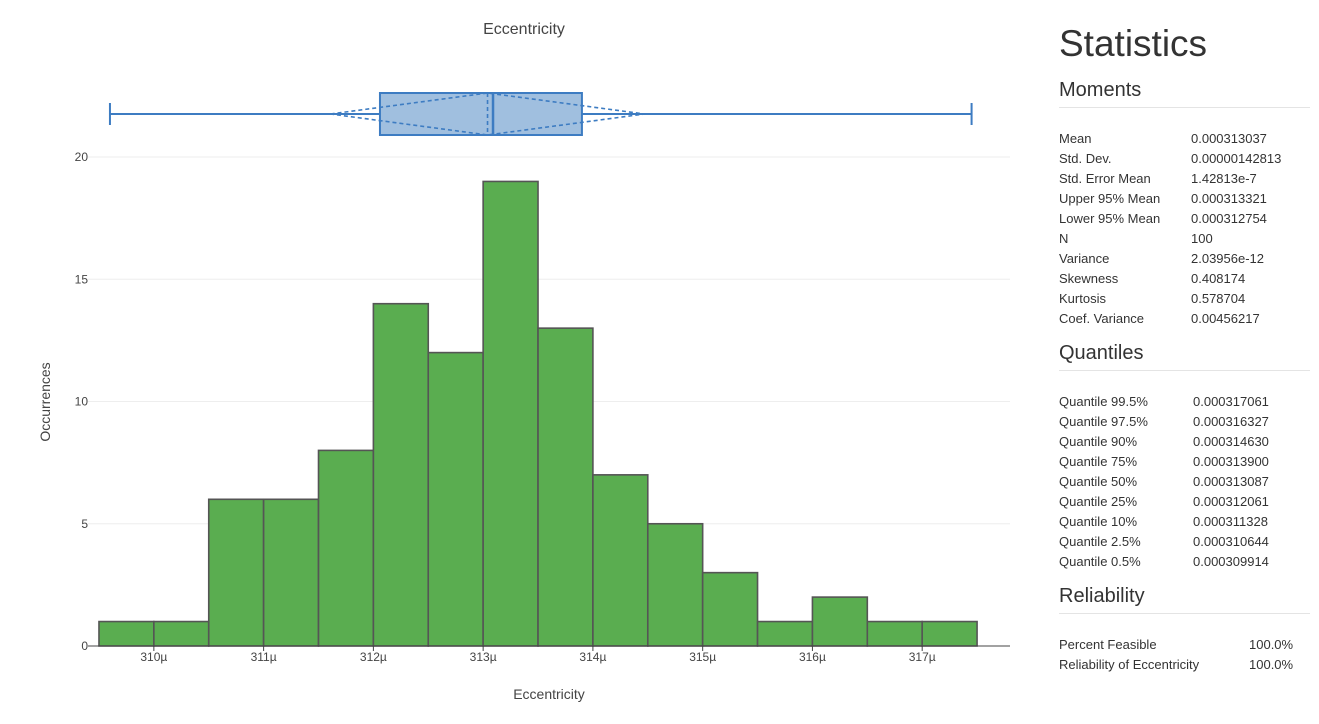 The width and height of the screenshot is (1319, 724). I want to click on x-tick-label: 313µ, so click(483, 657).